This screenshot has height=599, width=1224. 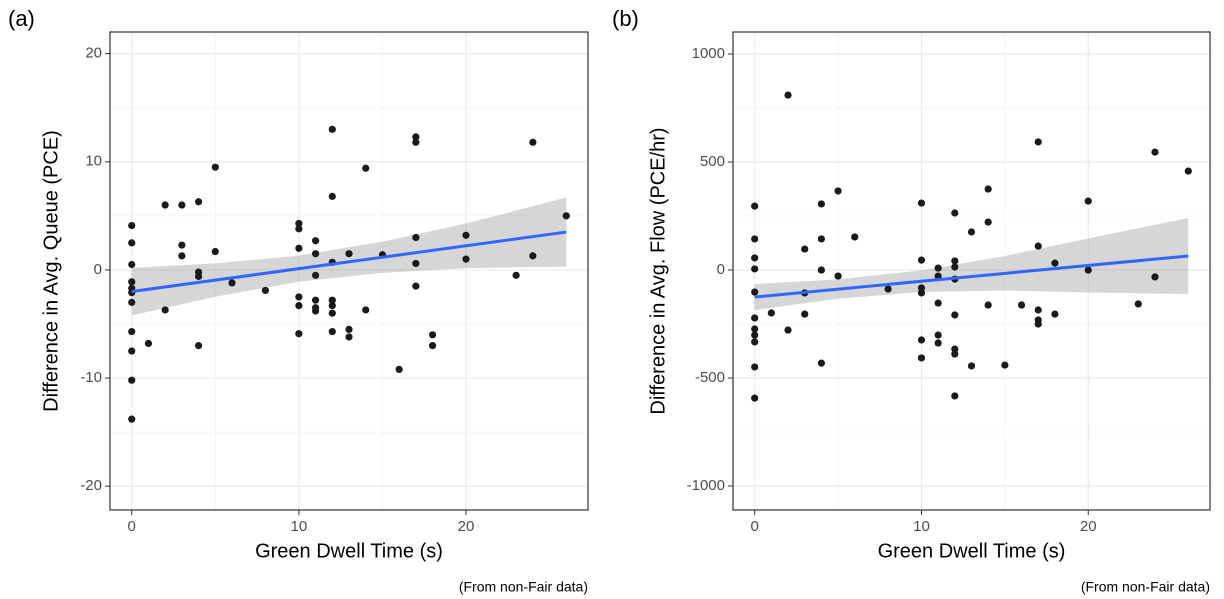 What do you see at coordinates (93, 161) in the screenshot?
I see `y-tick-label: 10` at bounding box center [93, 161].